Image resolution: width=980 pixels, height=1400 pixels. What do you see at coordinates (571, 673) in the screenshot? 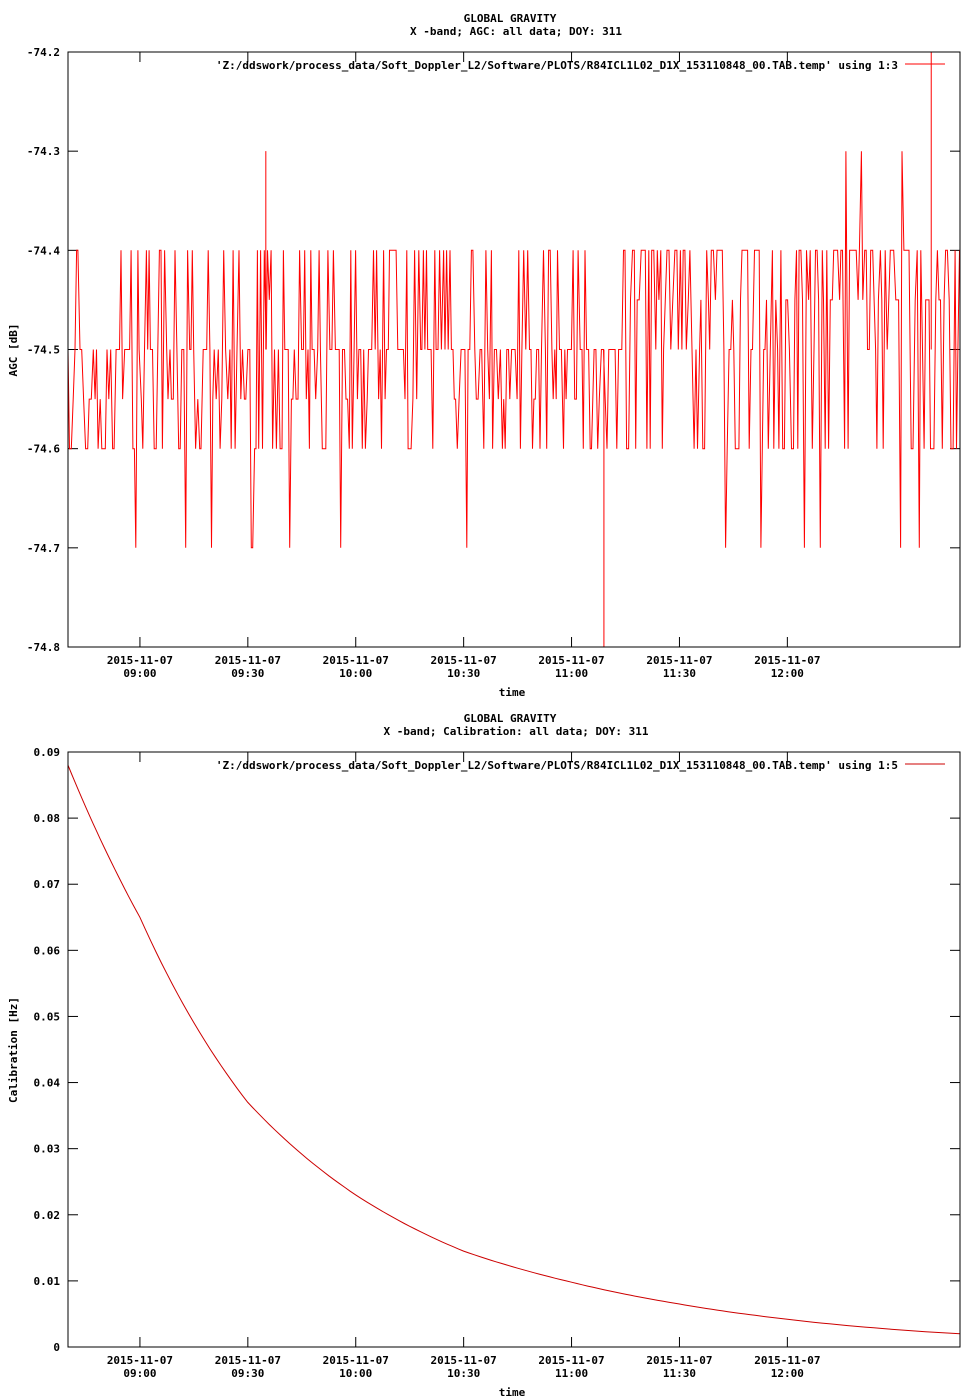
I see `agc-x-tick-time: 11:00` at bounding box center [571, 673].